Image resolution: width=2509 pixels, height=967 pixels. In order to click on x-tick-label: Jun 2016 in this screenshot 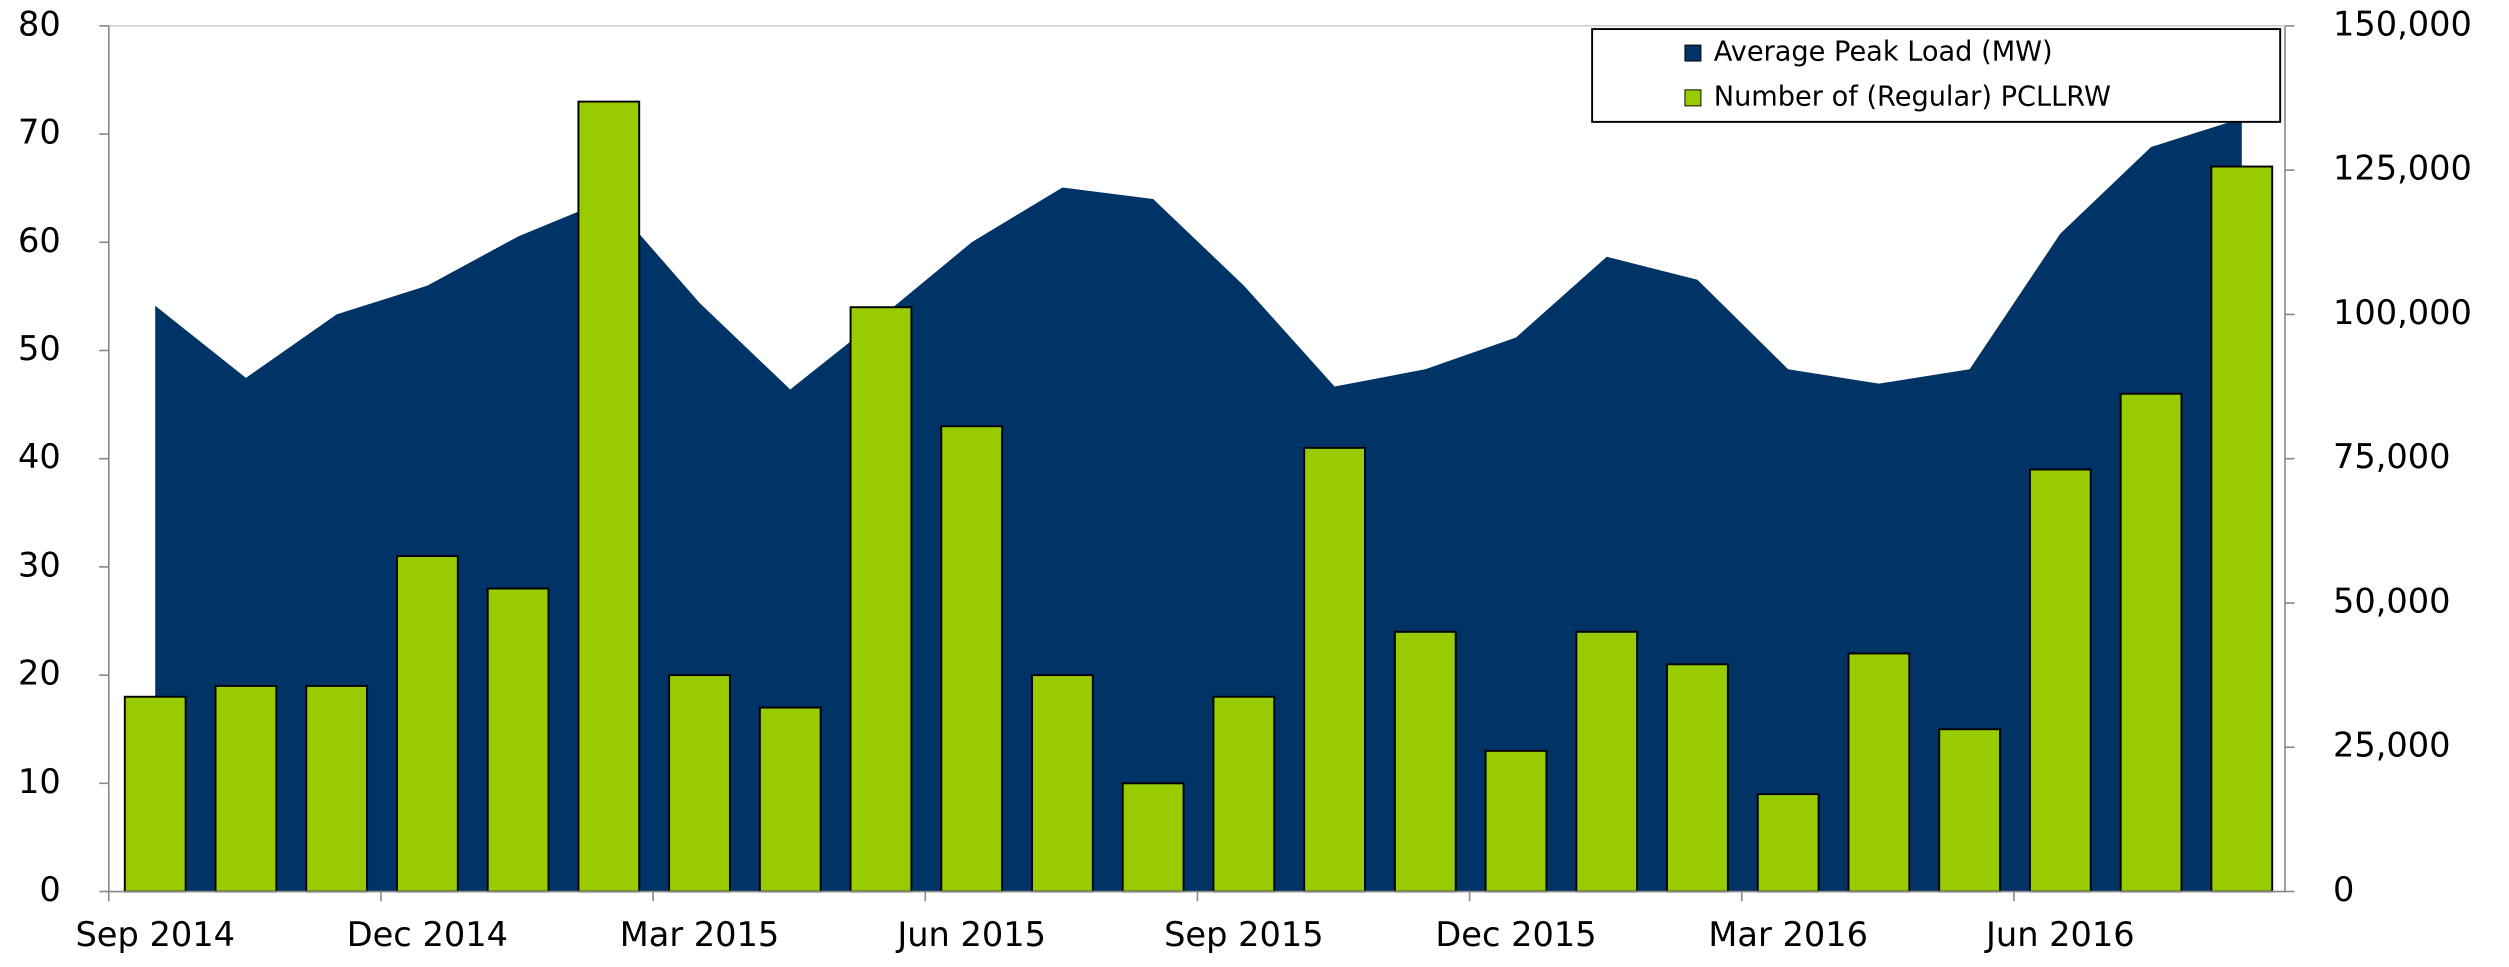, I will do `click(2059, 934)`.